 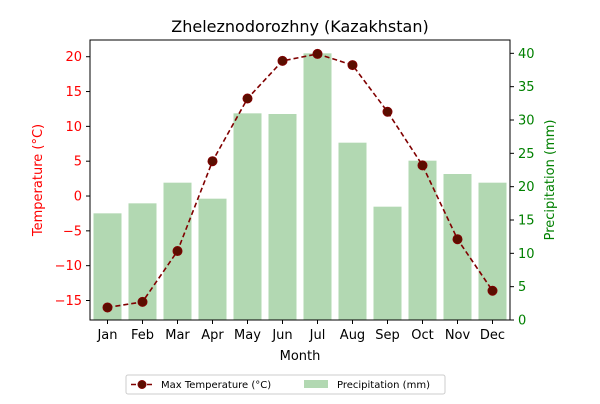 What do you see at coordinates (422, 165) in the screenshot?
I see `temperature-point-oct` at bounding box center [422, 165].